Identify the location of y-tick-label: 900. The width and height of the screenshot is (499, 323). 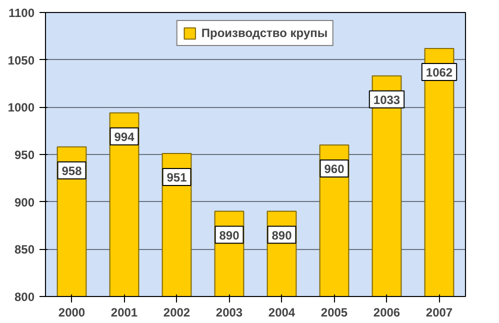
(24, 202).